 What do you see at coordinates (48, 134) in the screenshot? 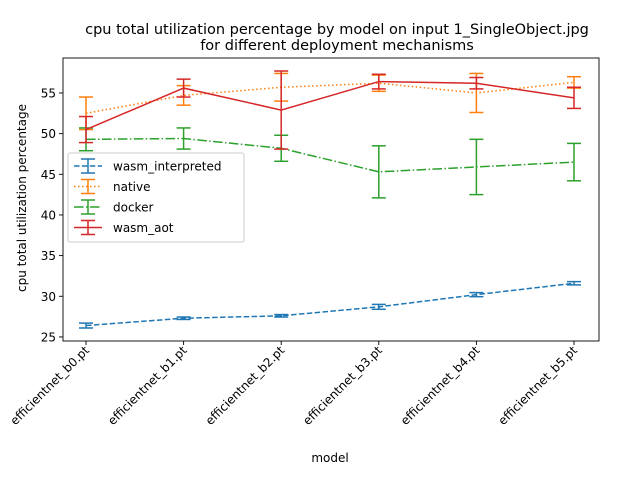
I see `y-tick-label: 50` at bounding box center [48, 134].